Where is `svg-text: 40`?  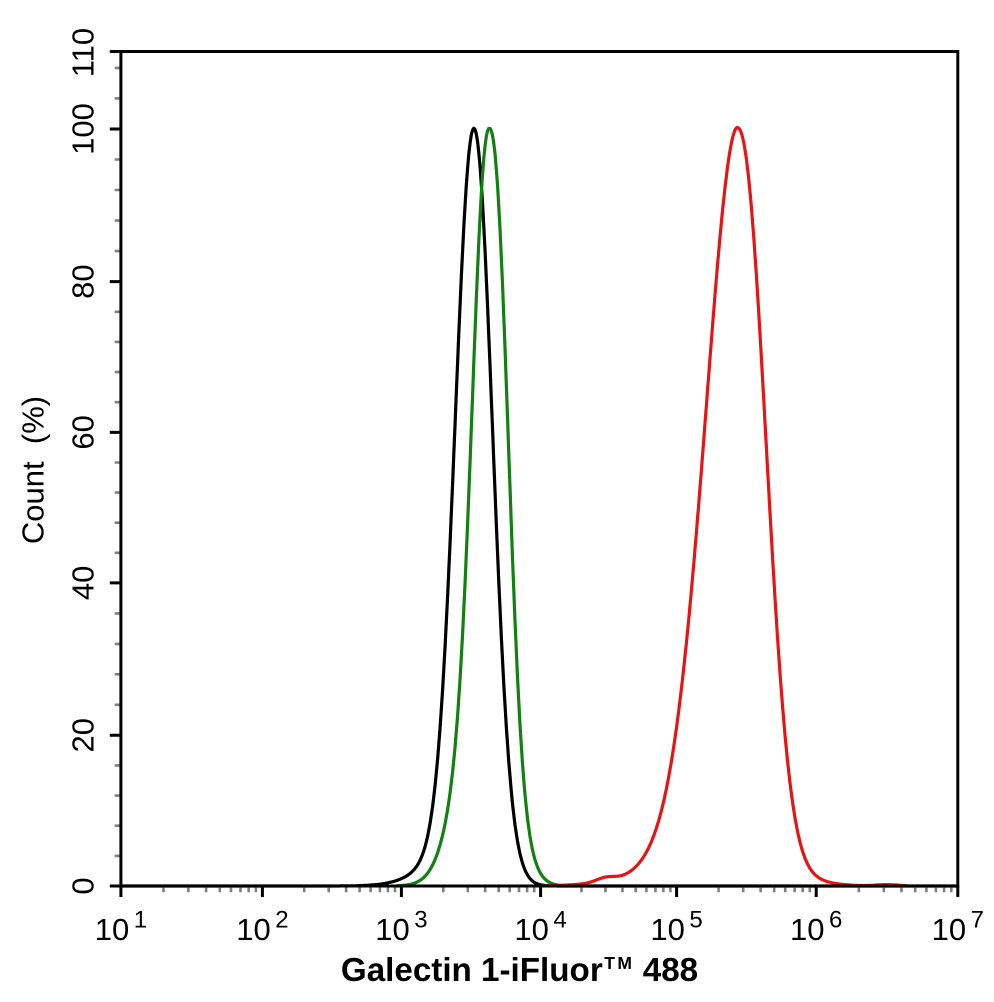
svg-text: 40 is located at coordinates (82, 583).